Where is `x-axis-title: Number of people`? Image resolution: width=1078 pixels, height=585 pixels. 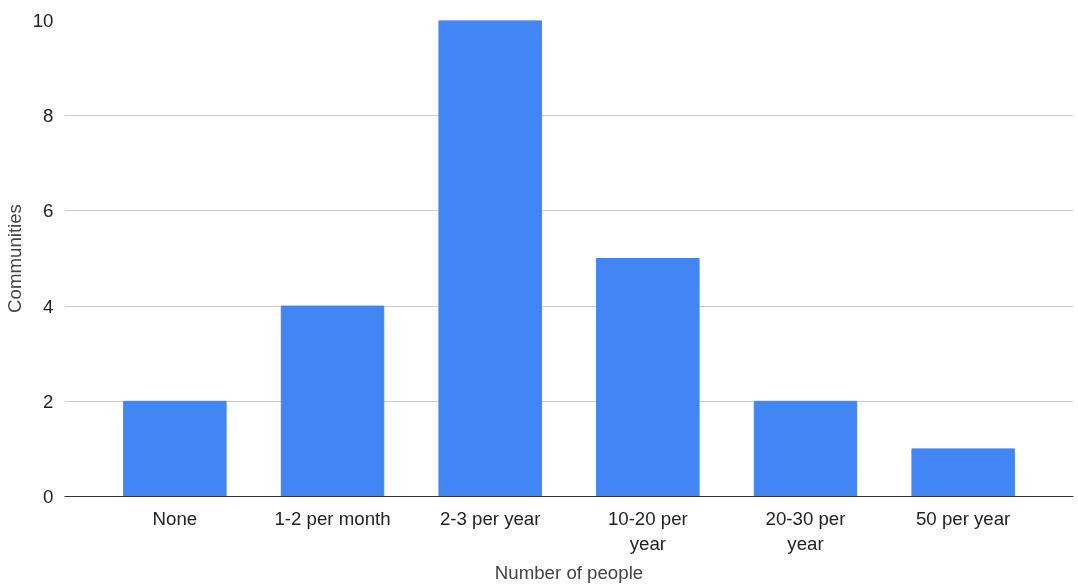 x-axis-title: Number of people is located at coordinates (569, 572).